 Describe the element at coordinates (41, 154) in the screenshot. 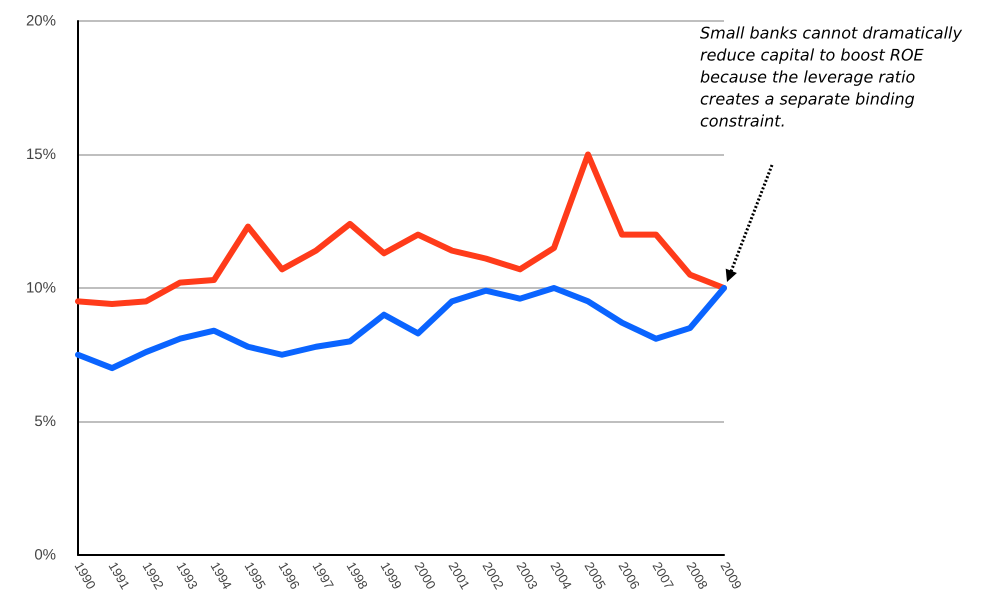

I see `y-tick-label: 15%` at that location.